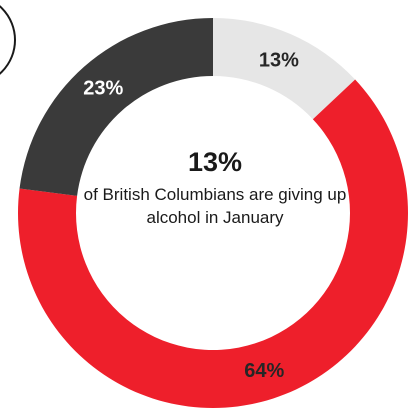 The height and width of the screenshot is (416, 417). Describe the element at coordinates (8, 40) in the screenshot. I see `circle-outline-decoration` at that location.